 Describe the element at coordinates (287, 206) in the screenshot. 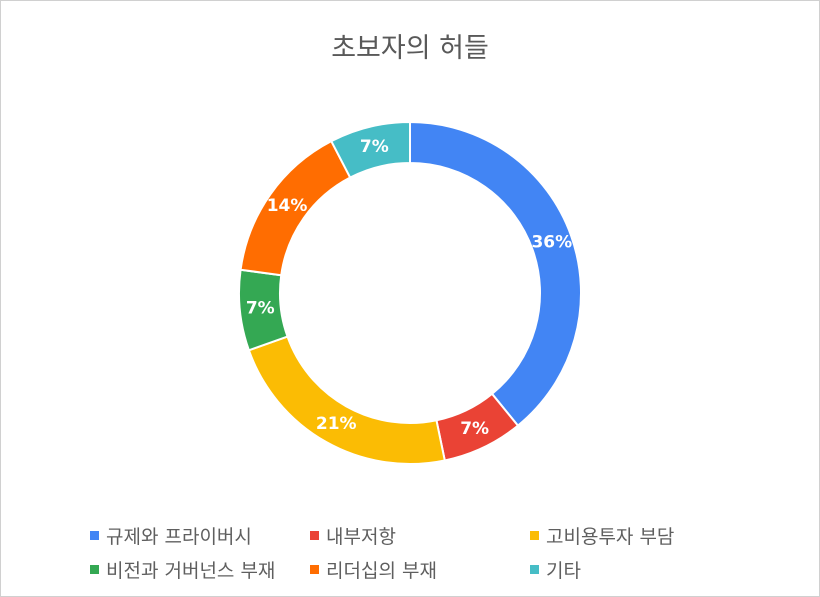

I see `slice-data-label: 14%` at that location.